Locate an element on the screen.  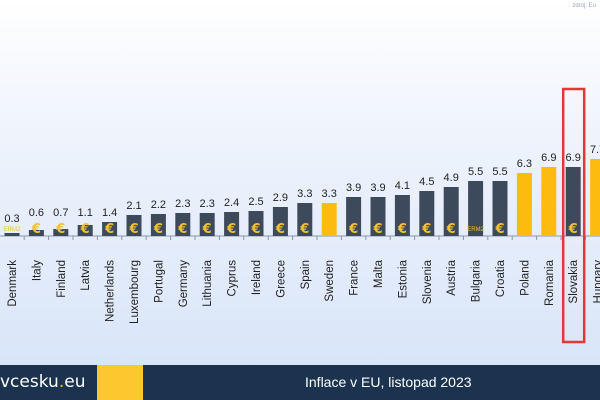
bar-lithuania is located at coordinates (207, 224).